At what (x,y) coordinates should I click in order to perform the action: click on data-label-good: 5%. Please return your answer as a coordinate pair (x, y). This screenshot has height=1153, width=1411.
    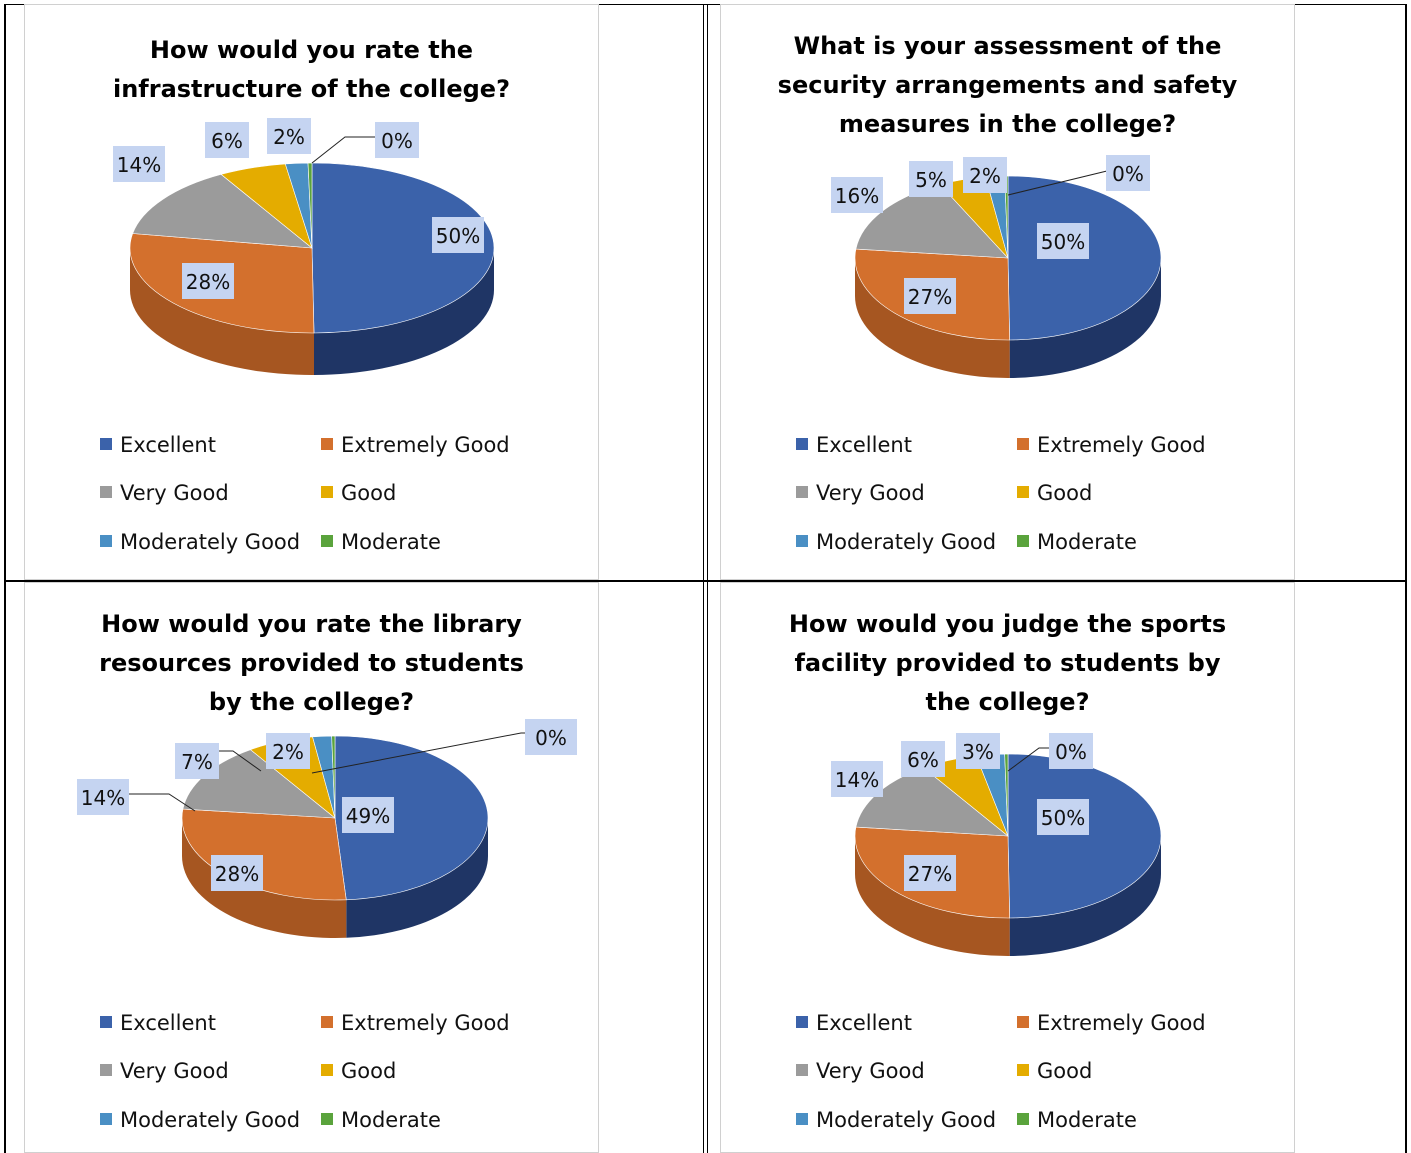
    Looking at the image, I should click on (931, 179).